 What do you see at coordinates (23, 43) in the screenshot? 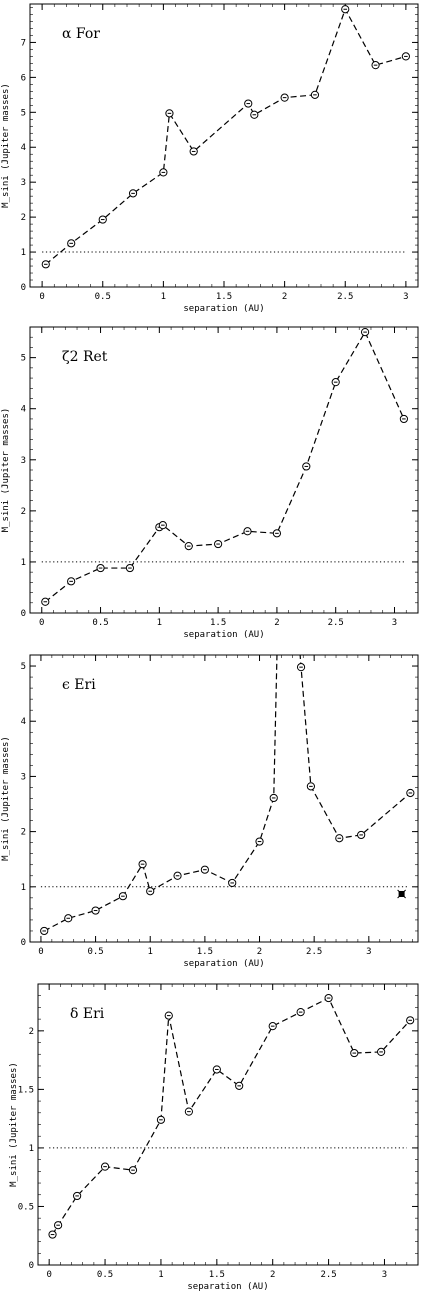
I see `y-tick-label: 7` at bounding box center [23, 43].